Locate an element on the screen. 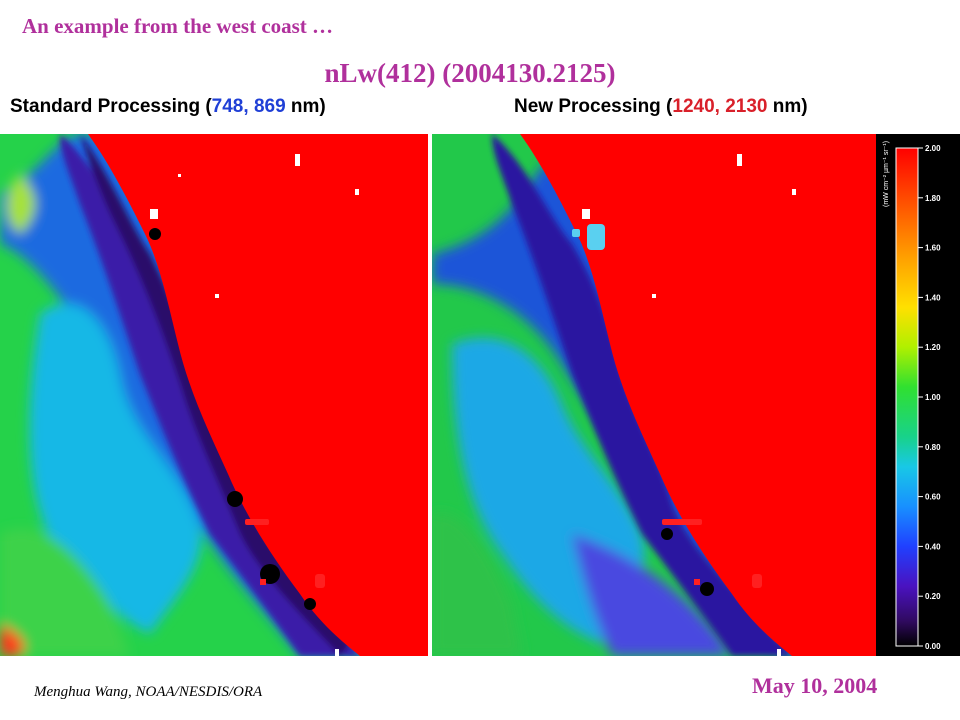 The image size is (960, 720). colorbar-tick-label: 1.00 is located at coordinates (933, 397).